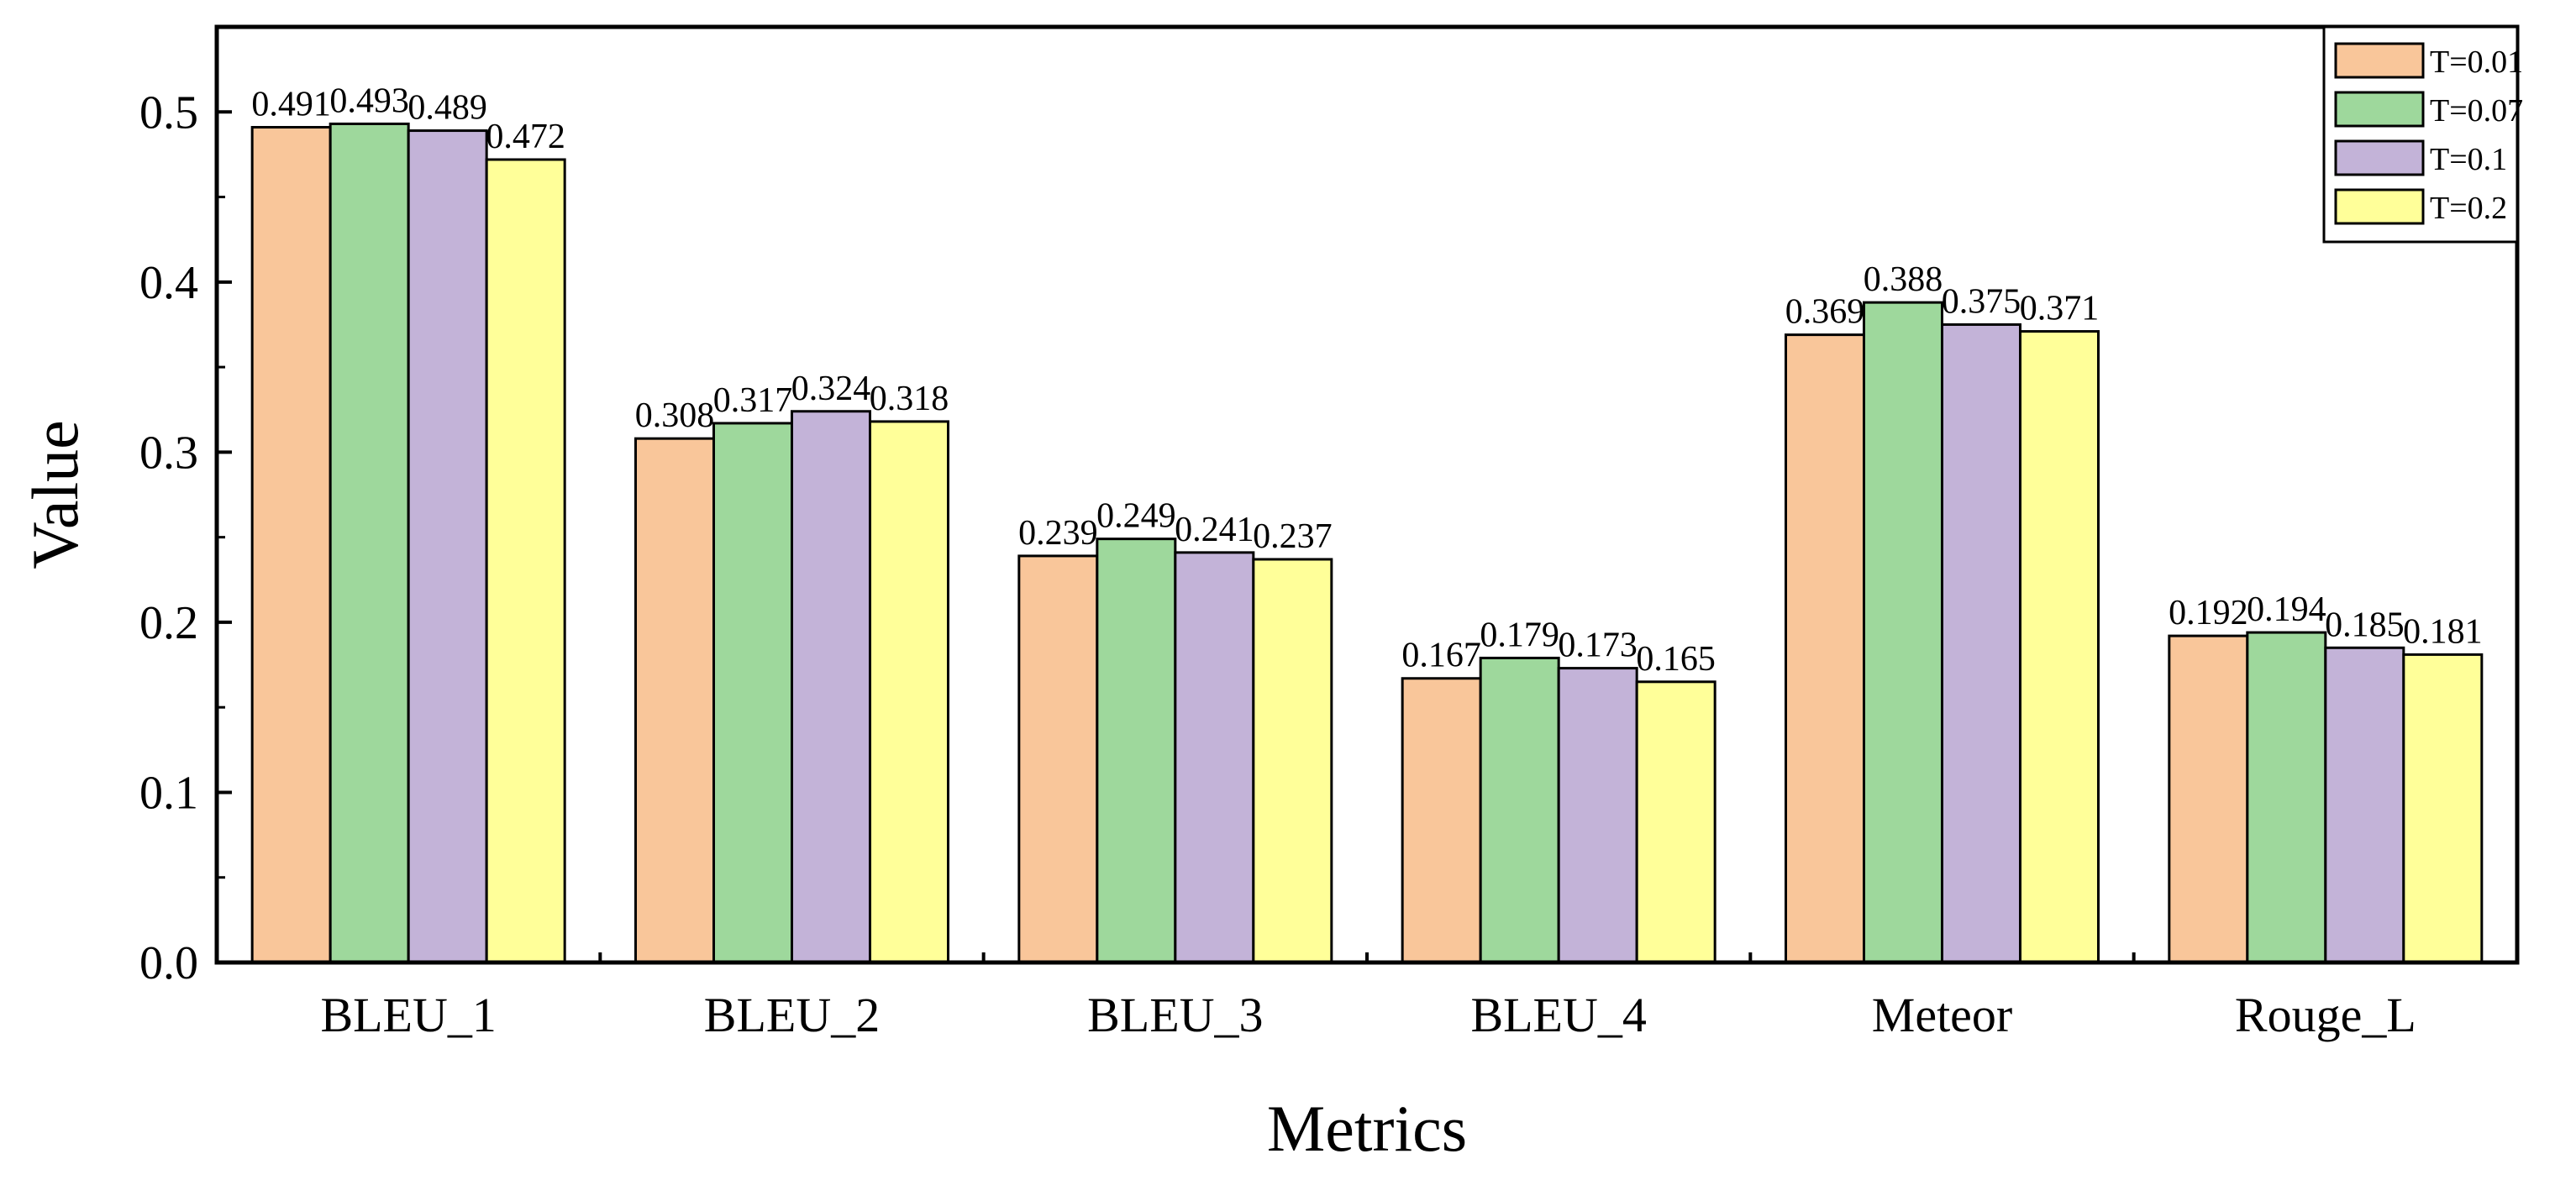 This screenshot has width=2576, height=1180. Describe the element at coordinates (2286, 609) in the screenshot. I see `data-label: 0.194` at that location.